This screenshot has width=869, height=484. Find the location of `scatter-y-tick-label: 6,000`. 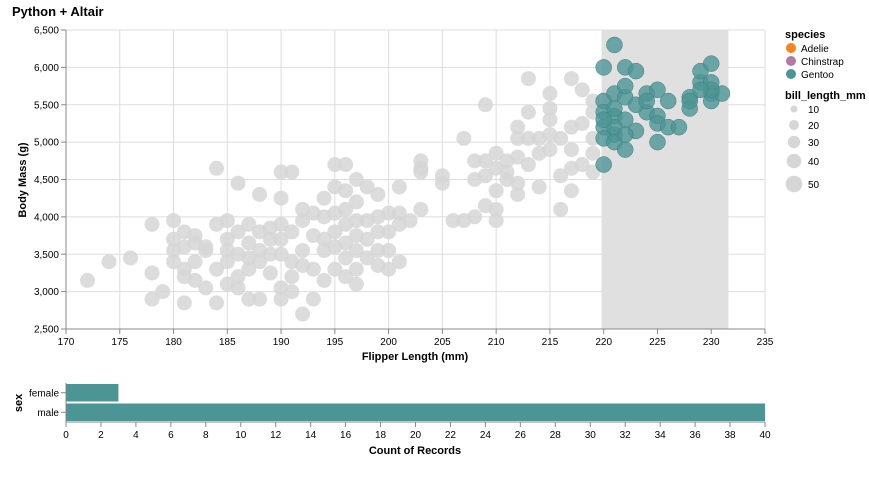

scatter-y-tick-label: 6,000 is located at coordinates (46, 68).